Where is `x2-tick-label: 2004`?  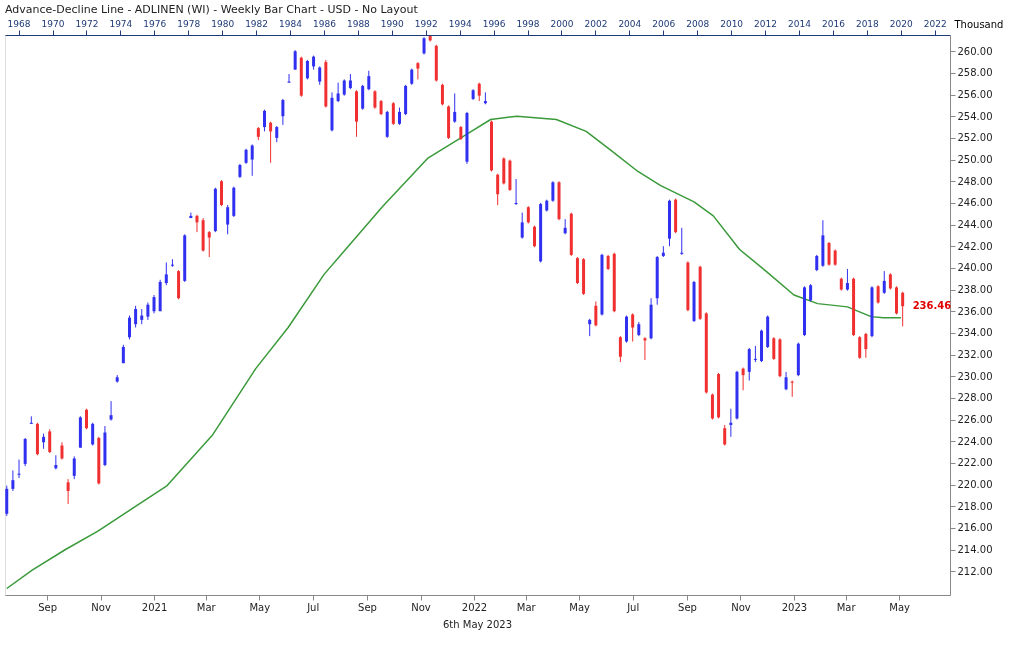
x2-tick-label: 2004 is located at coordinates (630, 23).